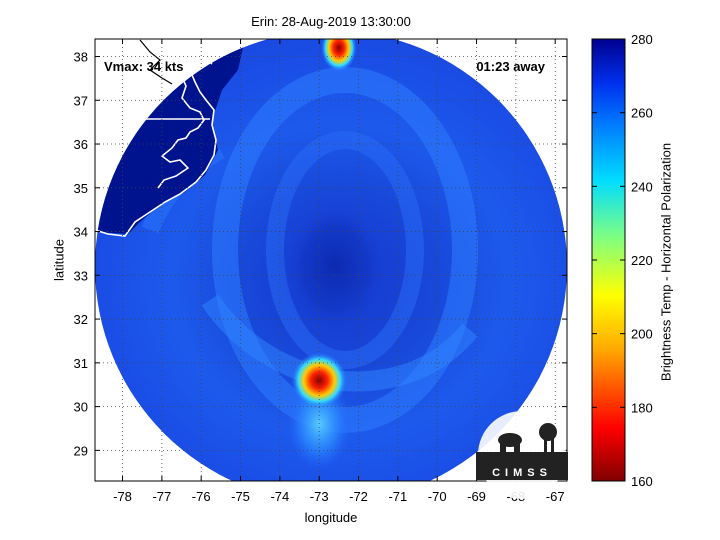 The height and width of the screenshot is (540, 720). What do you see at coordinates (81, 144) in the screenshot?
I see `y-tick-label: 36` at bounding box center [81, 144].